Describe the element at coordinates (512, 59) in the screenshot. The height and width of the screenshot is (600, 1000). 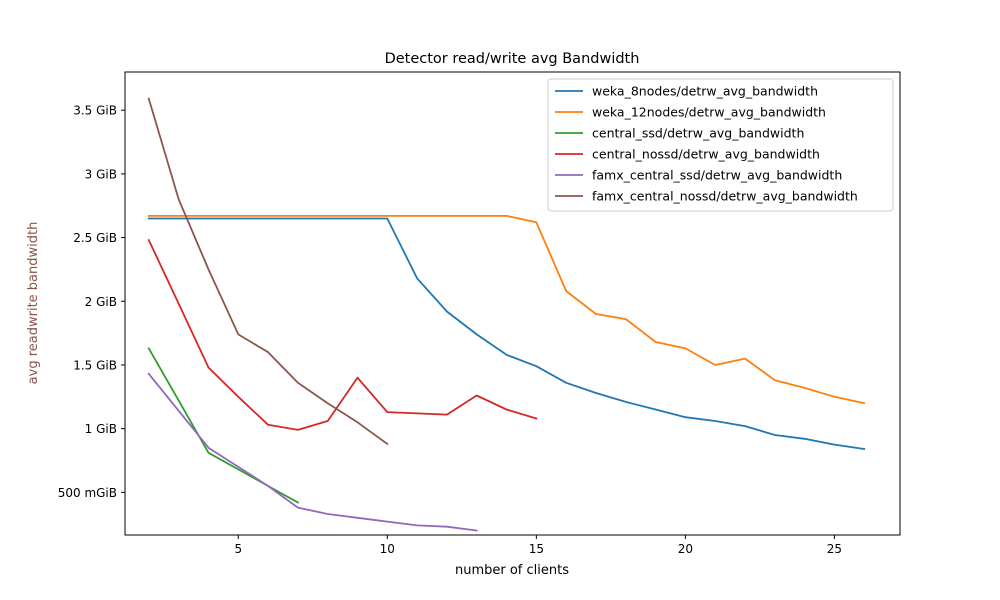
I see `chart-title: Detector read/write avg Bandwidth` at that location.